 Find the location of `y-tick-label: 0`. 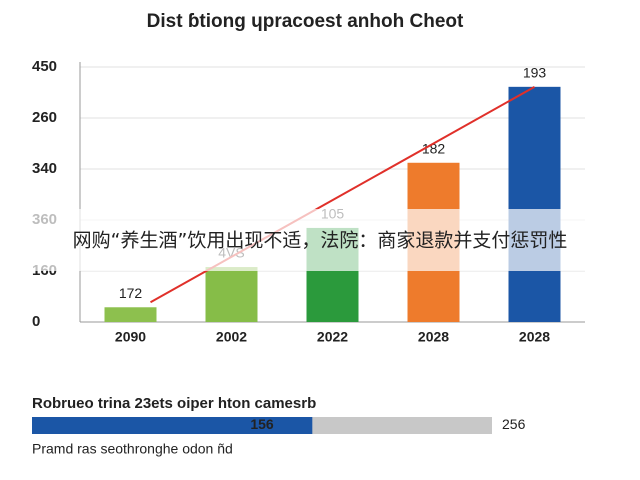

y-tick-label: 0 is located at coordinates (36, 321).